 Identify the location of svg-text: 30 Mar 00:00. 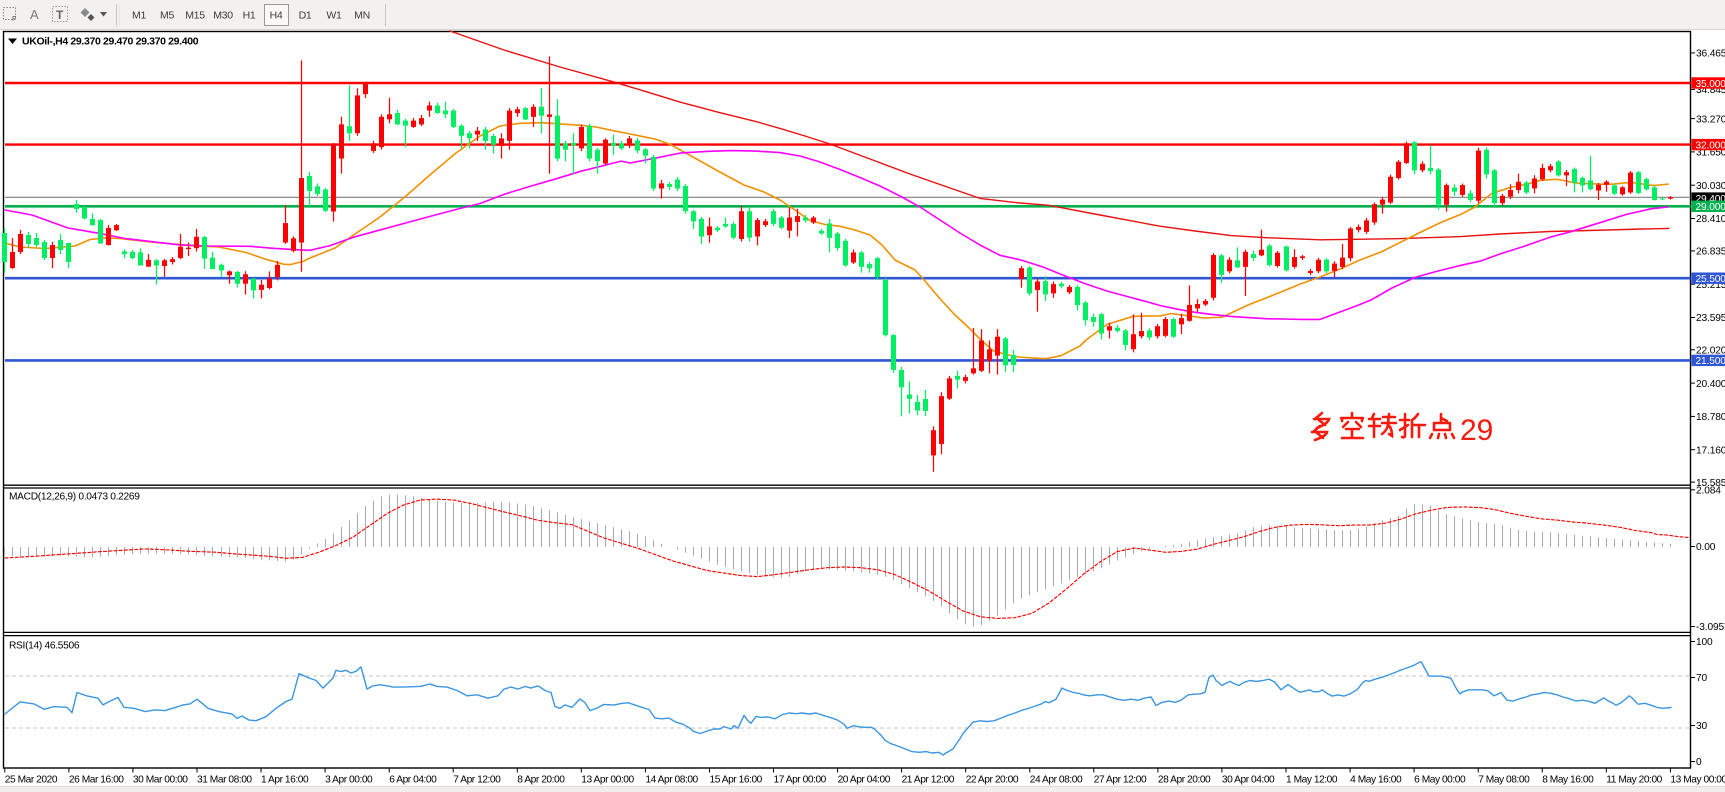
(160, 780).